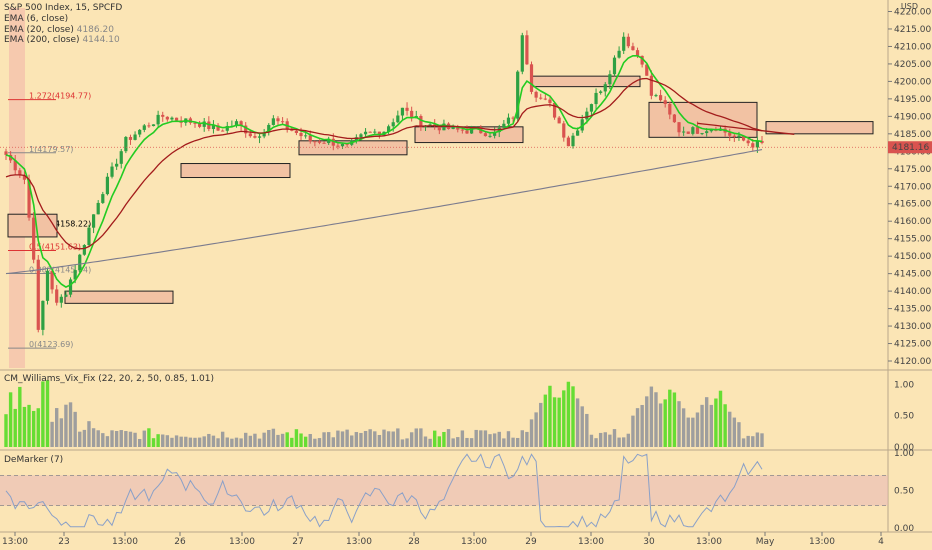 The image size is (932, 550). What do you see at coordinates (60, 269) in the screenshot?
I see `fib-level-label: 0.382(4145.04)` at bounding box center [60, 269].